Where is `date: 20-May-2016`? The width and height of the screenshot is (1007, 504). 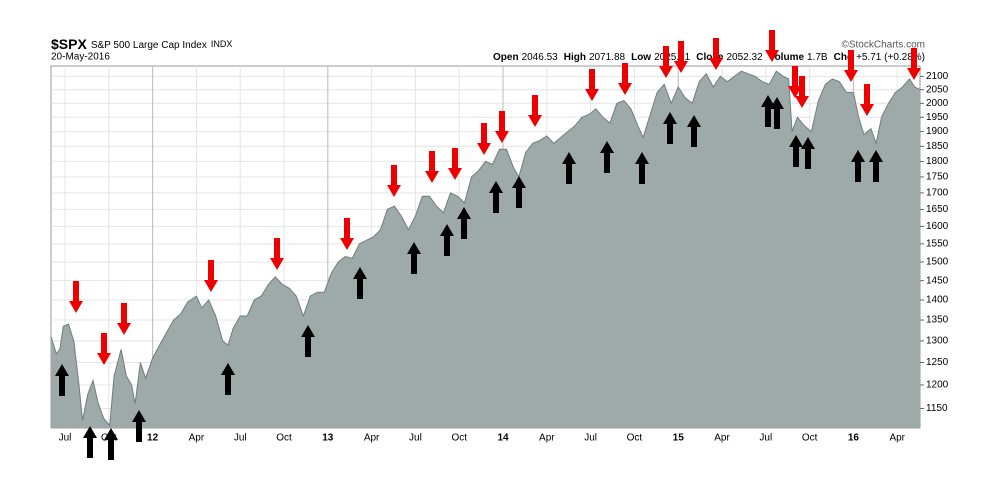 date: 20-May-2016 is located at coordinates (80, 57).